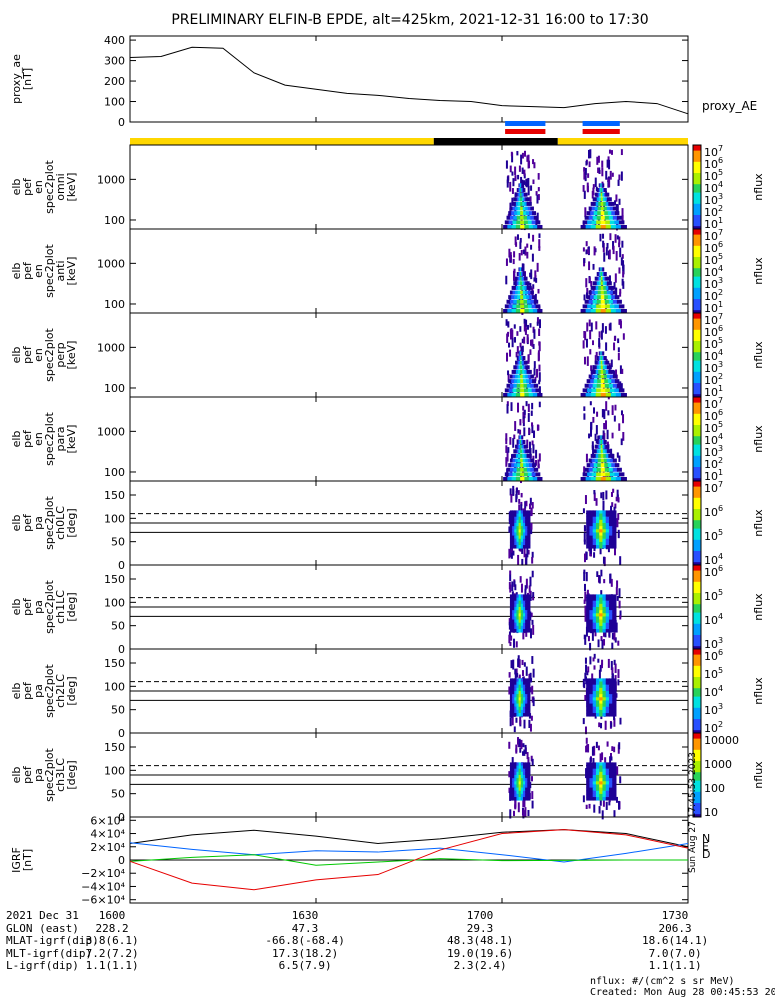 The width and height of the screenshot is (775, 1000). I want to click on footer-cell: 1700, so click(480, 915).